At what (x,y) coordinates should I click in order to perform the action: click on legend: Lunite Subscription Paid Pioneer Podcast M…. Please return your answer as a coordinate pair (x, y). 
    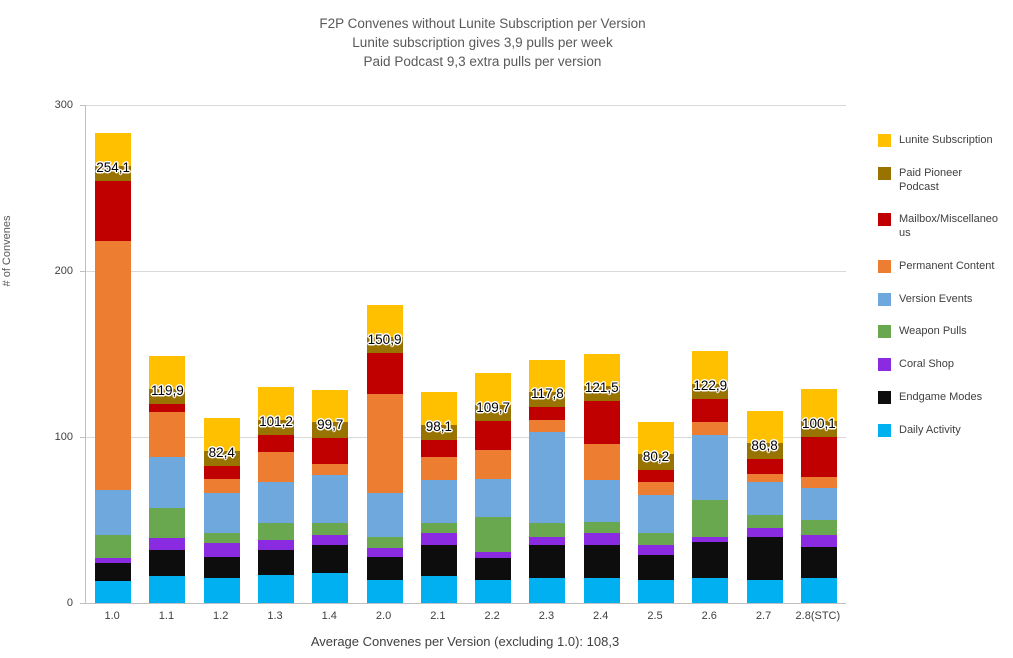
    Looking at the image, I should click on (944, 285).